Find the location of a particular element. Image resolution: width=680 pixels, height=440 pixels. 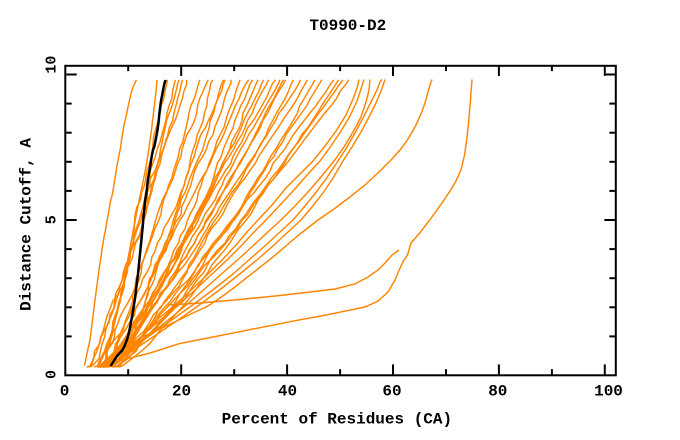

svg-text: 20 is located at coordinates (181, 391).